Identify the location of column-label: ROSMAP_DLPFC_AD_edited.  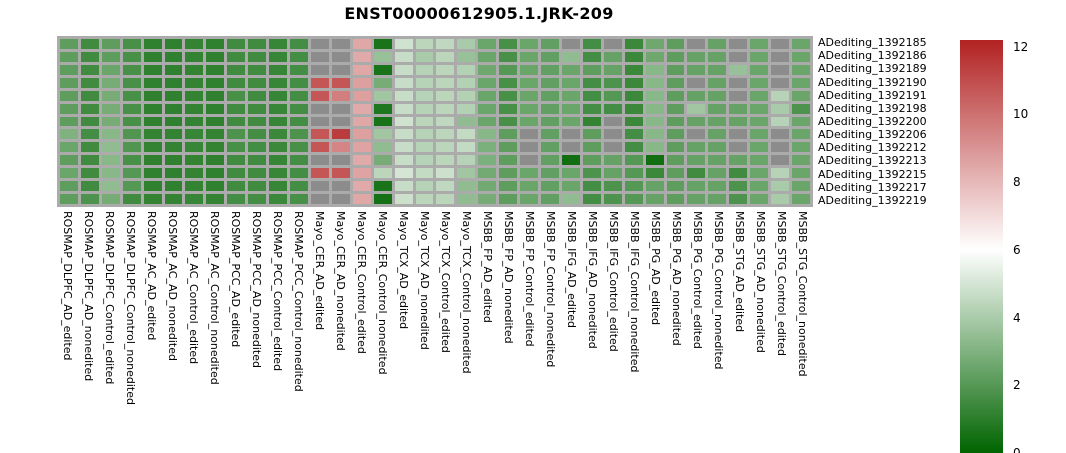
(67, 286).